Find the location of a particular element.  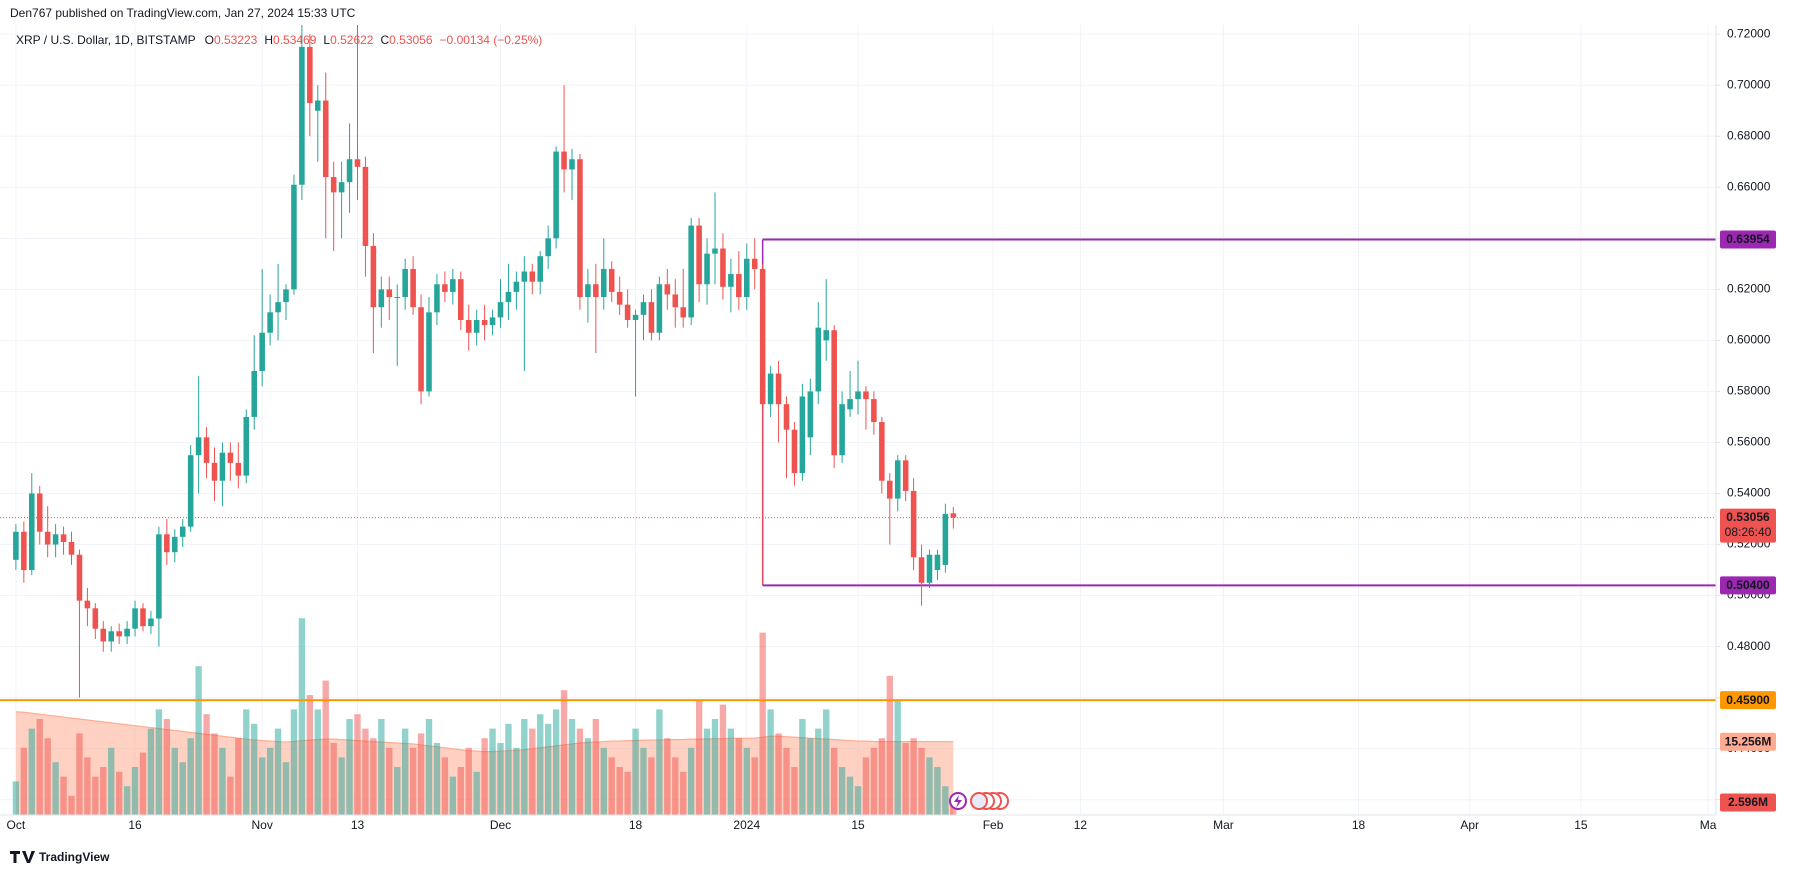

x-tick-label: 16 is located at coordinates (135, 825).